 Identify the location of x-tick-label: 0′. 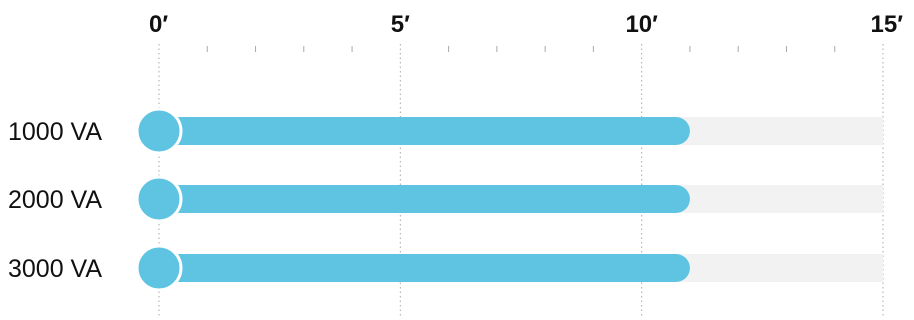
(158, 24).